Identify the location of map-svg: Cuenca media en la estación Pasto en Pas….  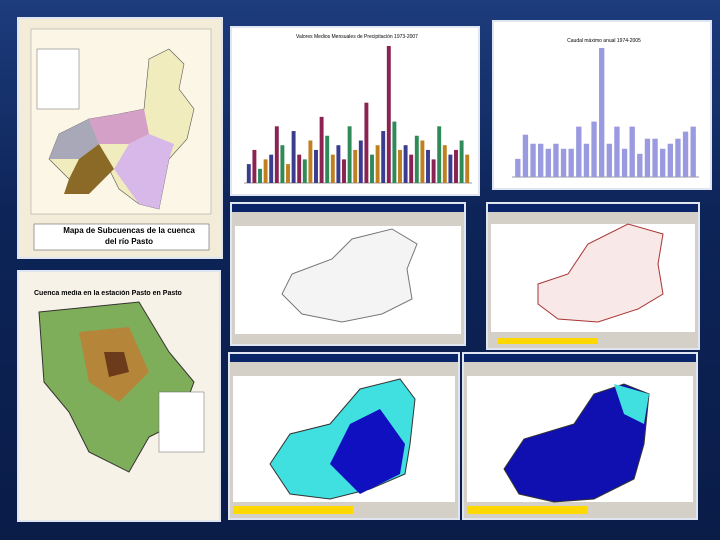
(119, 396).